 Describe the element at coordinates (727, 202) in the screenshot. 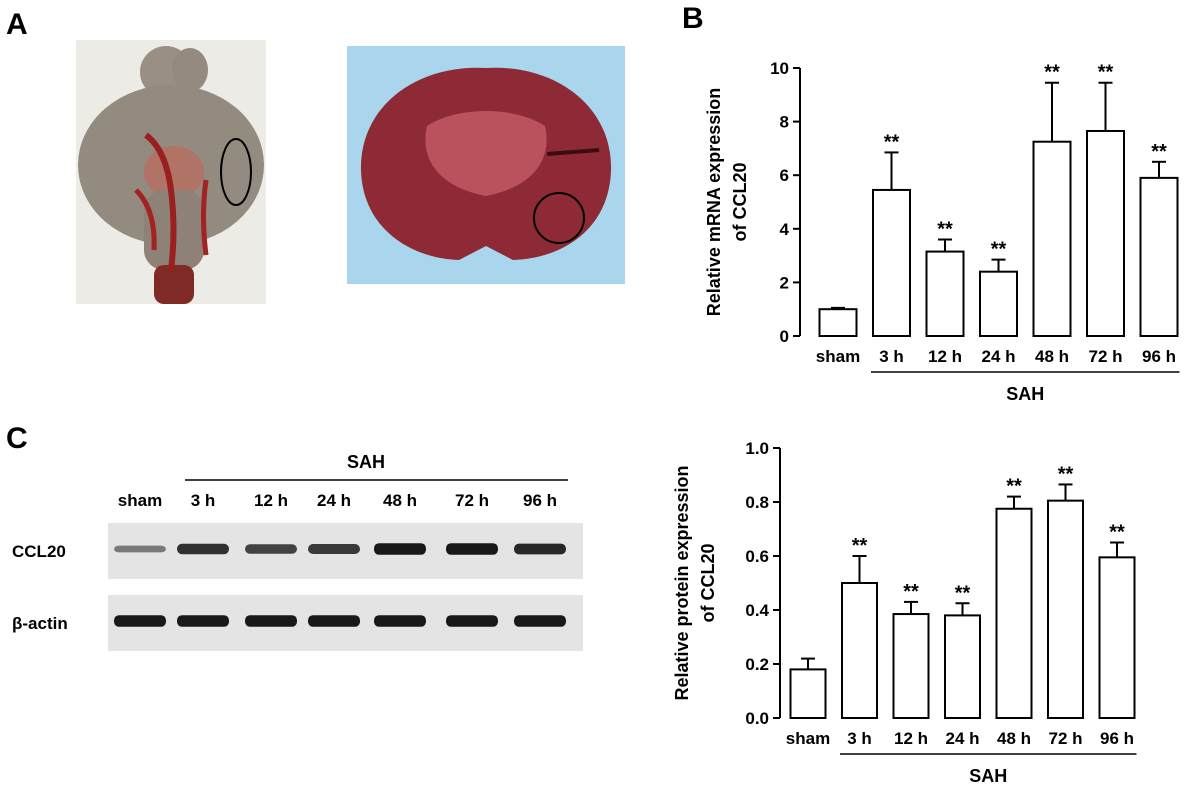

I see `y-axis-label: Relative mRNA expression of CCL20` at that location.